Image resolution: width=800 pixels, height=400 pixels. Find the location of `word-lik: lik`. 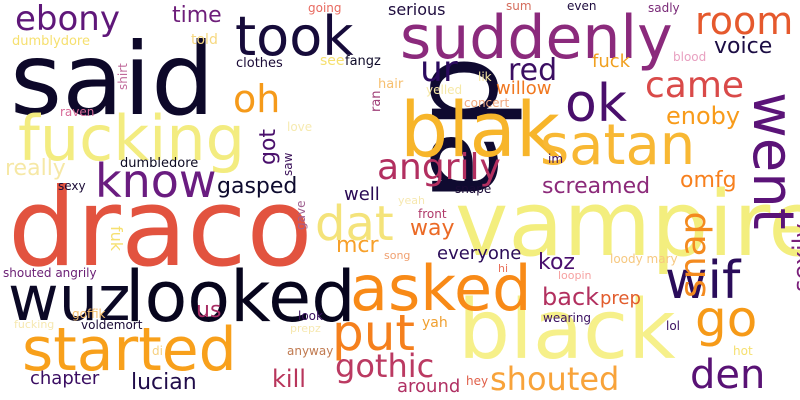

word-lik: lik is located at coordinates (485, 77).